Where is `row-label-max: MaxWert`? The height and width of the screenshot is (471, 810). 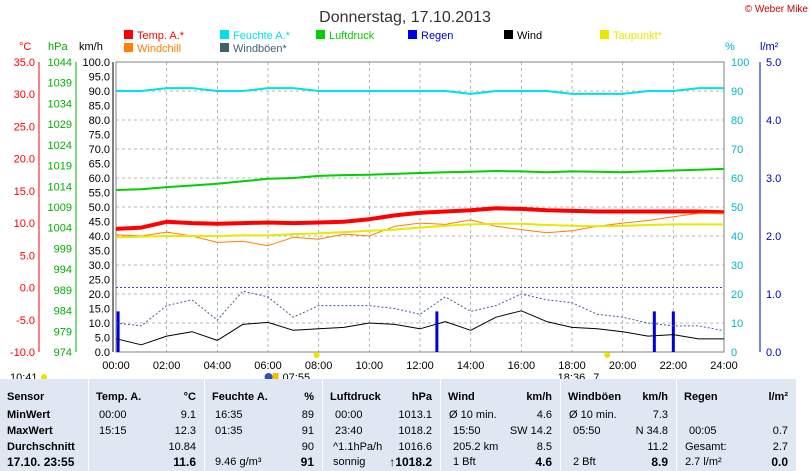 row-label-max: MaxWert is located at coordinates (30, 431).